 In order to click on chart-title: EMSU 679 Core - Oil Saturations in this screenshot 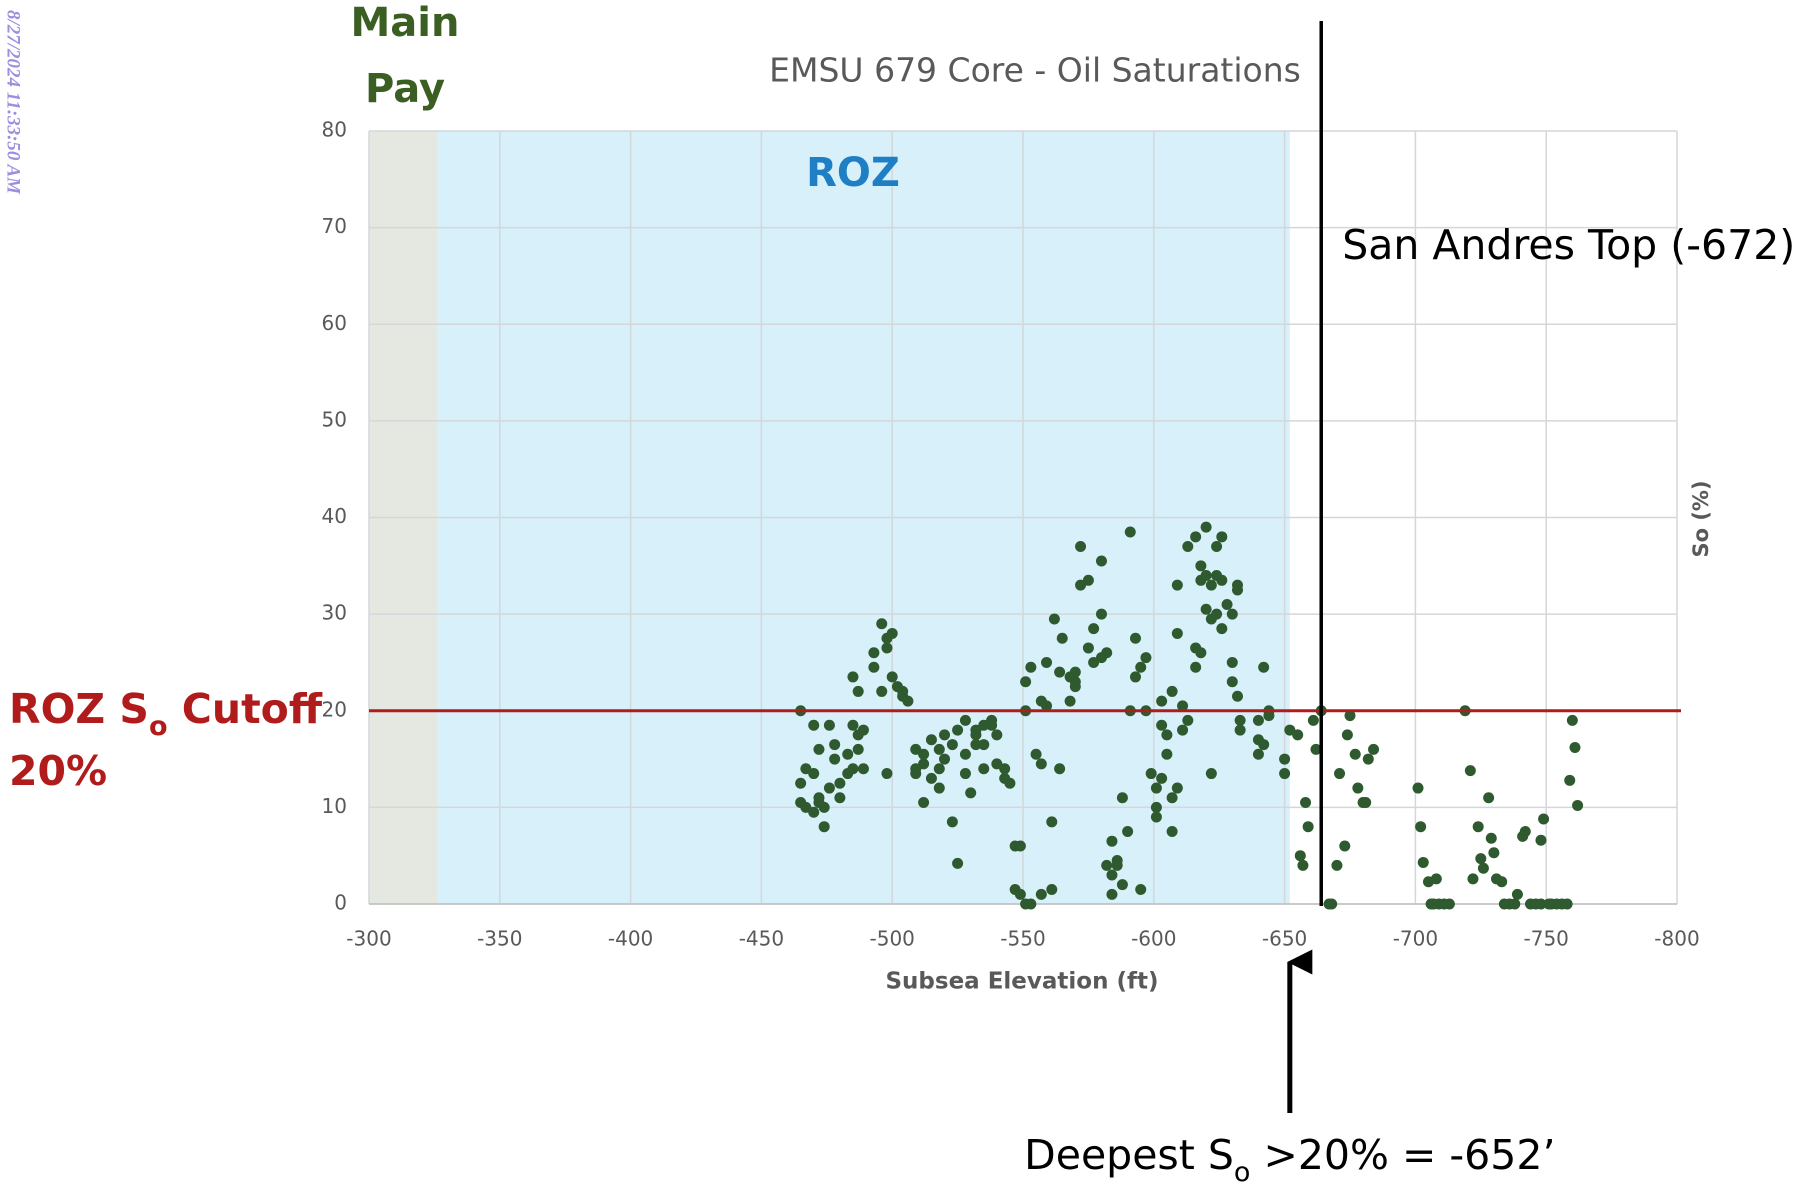, I will do `click(1035, 70)`.